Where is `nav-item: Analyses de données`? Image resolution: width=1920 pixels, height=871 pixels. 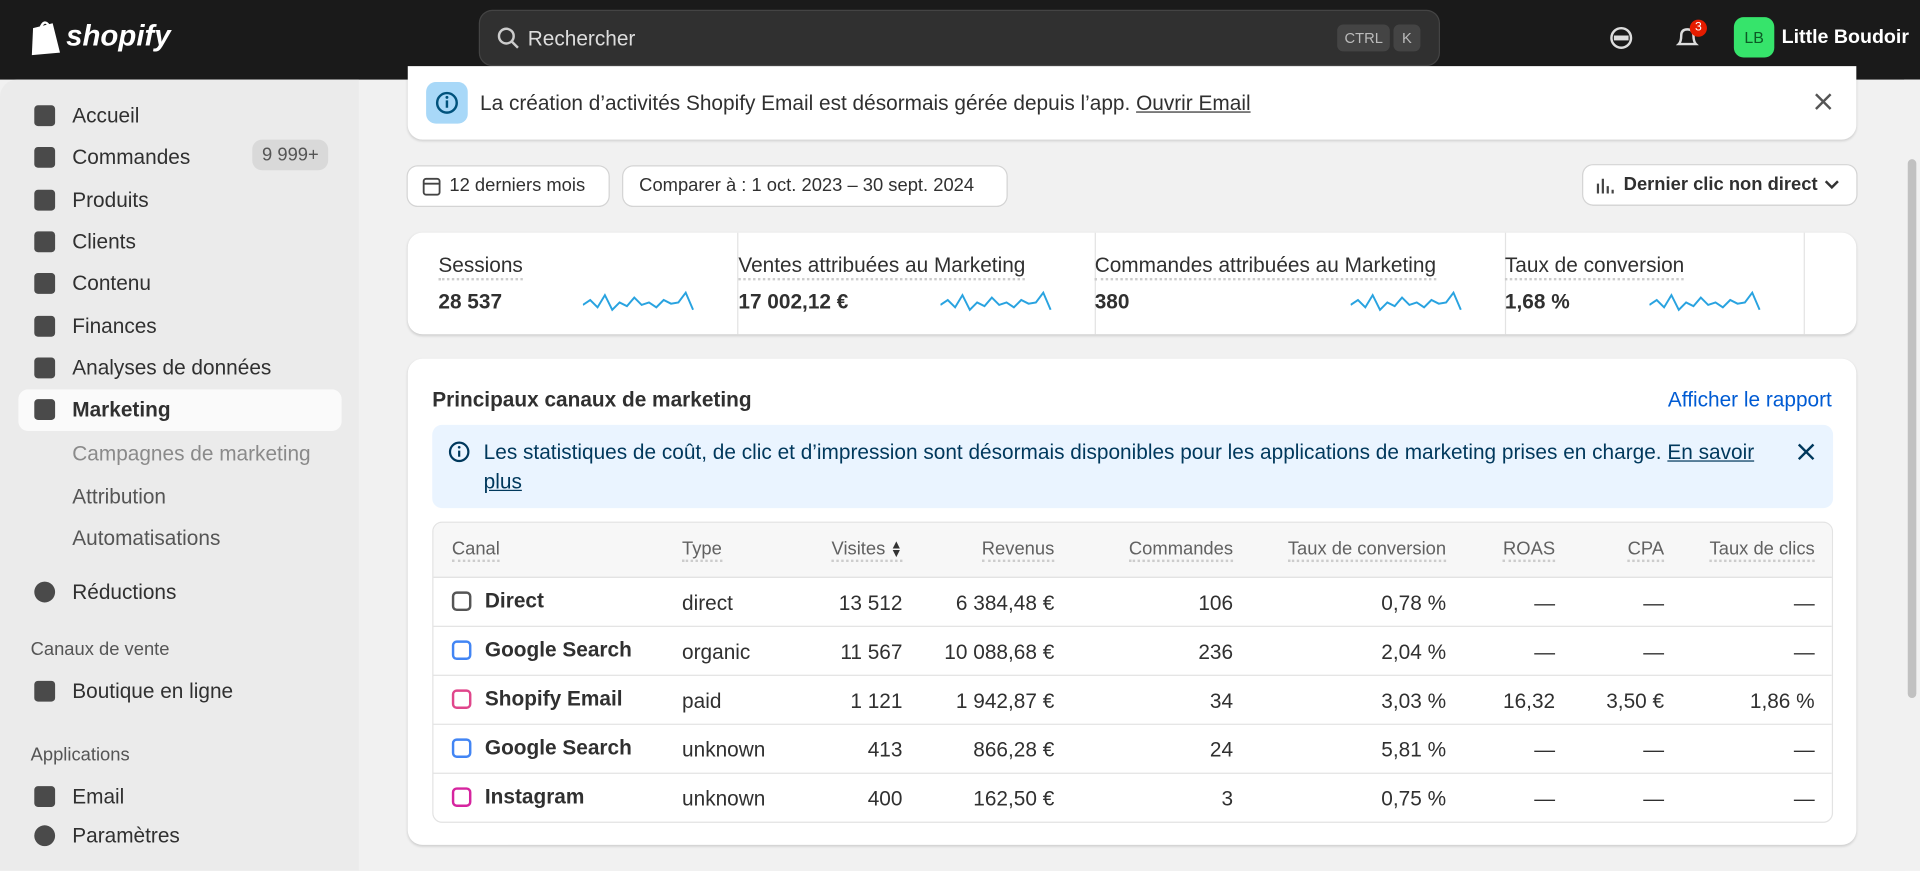 nav-item: Analyses de données is located at coordinates (172, 368).